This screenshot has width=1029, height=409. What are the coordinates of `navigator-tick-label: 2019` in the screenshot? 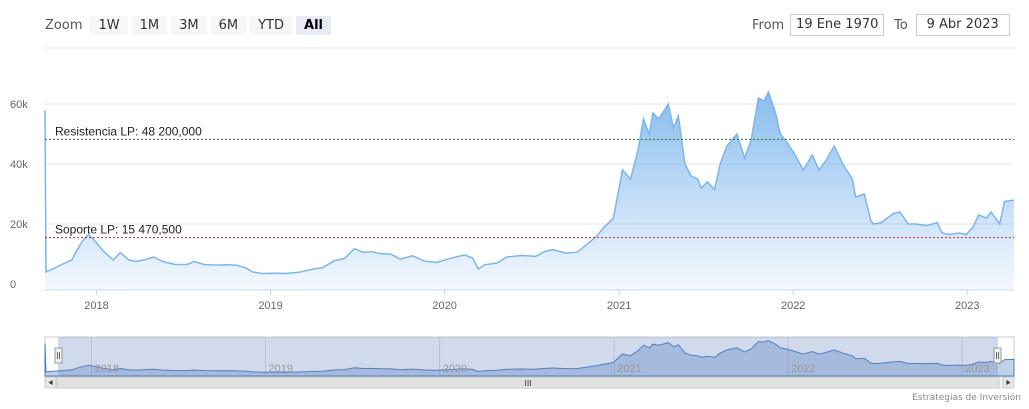 It's located at (281, 369).